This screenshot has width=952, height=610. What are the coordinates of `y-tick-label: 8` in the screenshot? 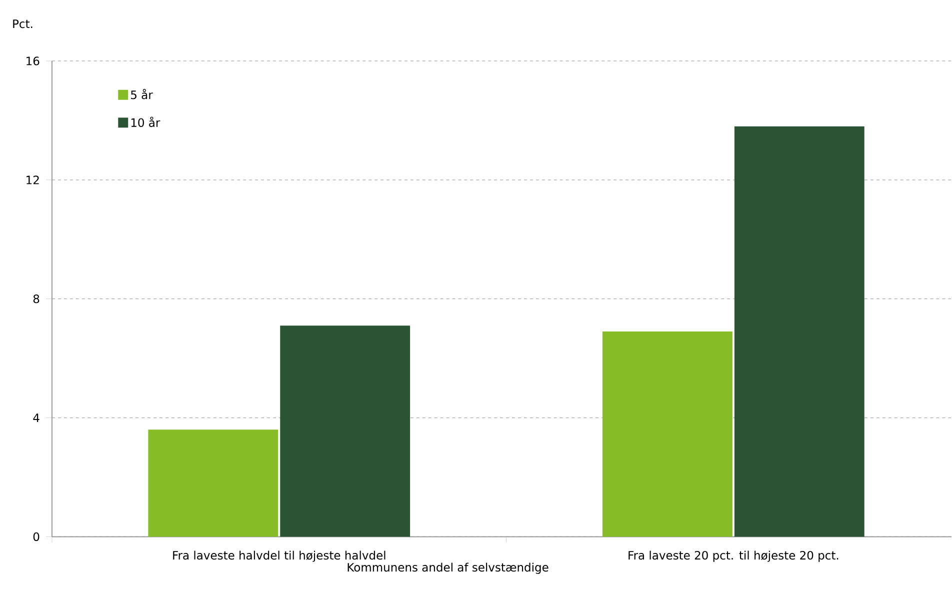 It's located at (36, 299).